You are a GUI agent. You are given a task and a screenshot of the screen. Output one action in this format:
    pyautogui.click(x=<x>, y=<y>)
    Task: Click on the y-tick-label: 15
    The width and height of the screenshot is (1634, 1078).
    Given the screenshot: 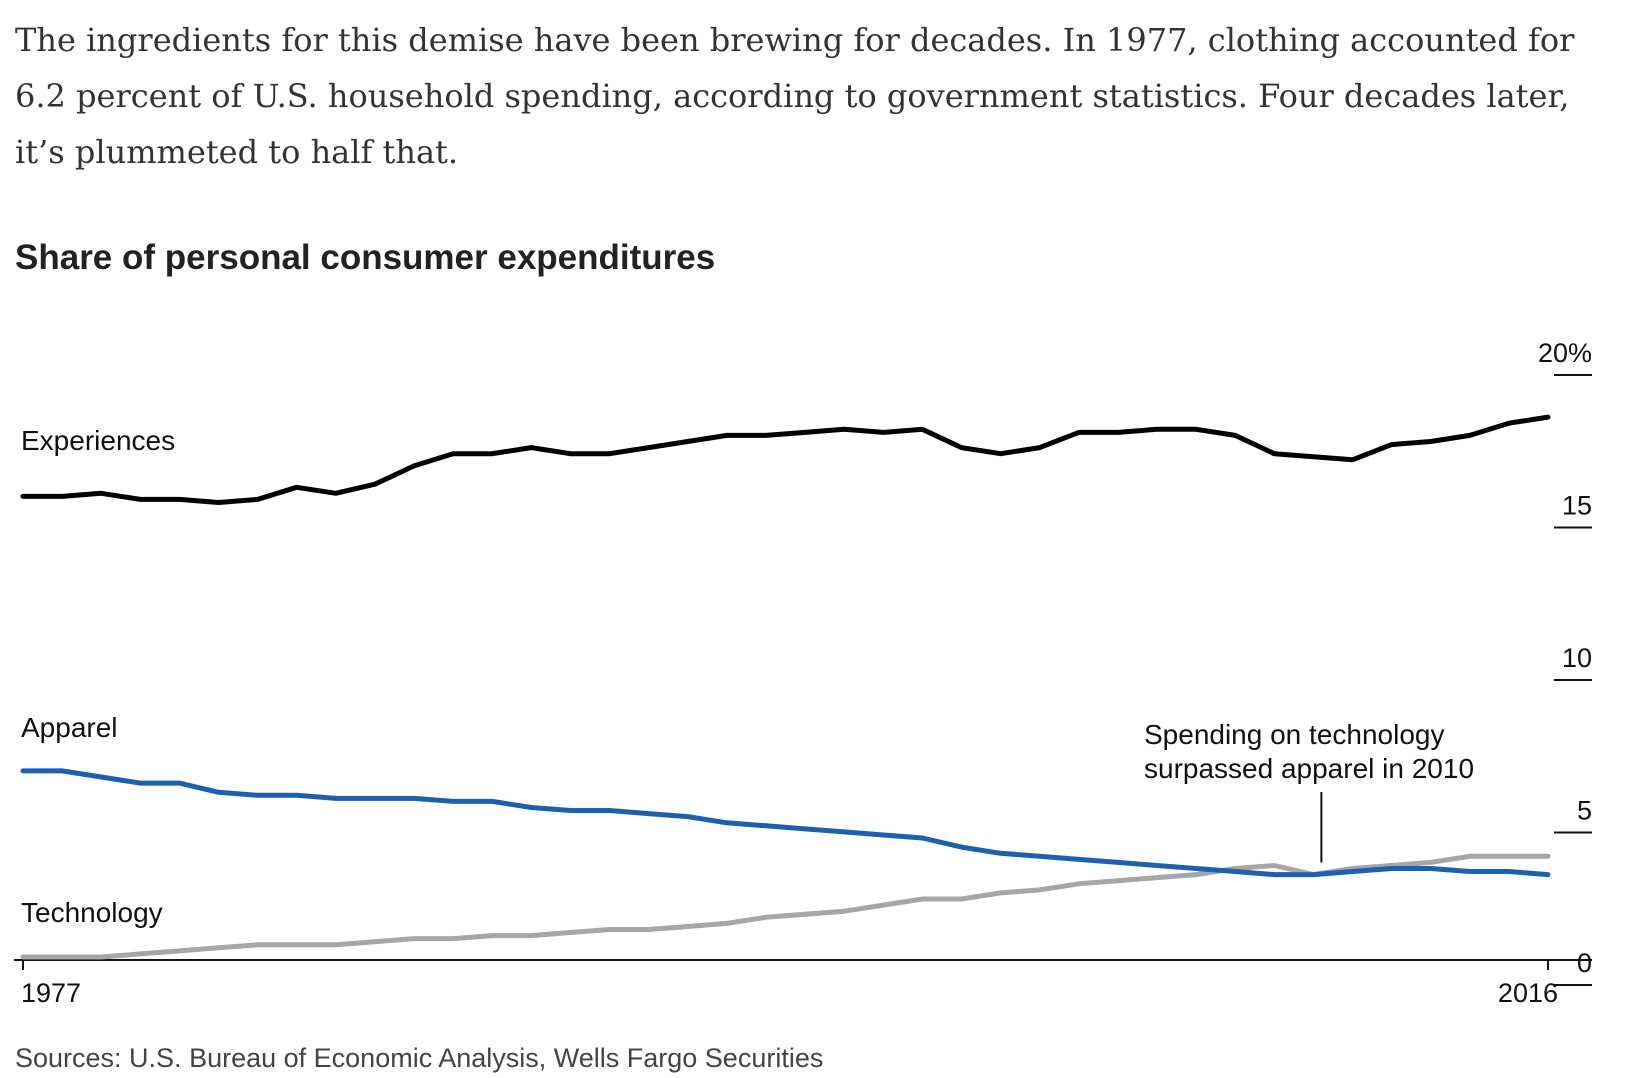 What is the action you would take?
    pyautogui.click(x=1577, y=506)
    